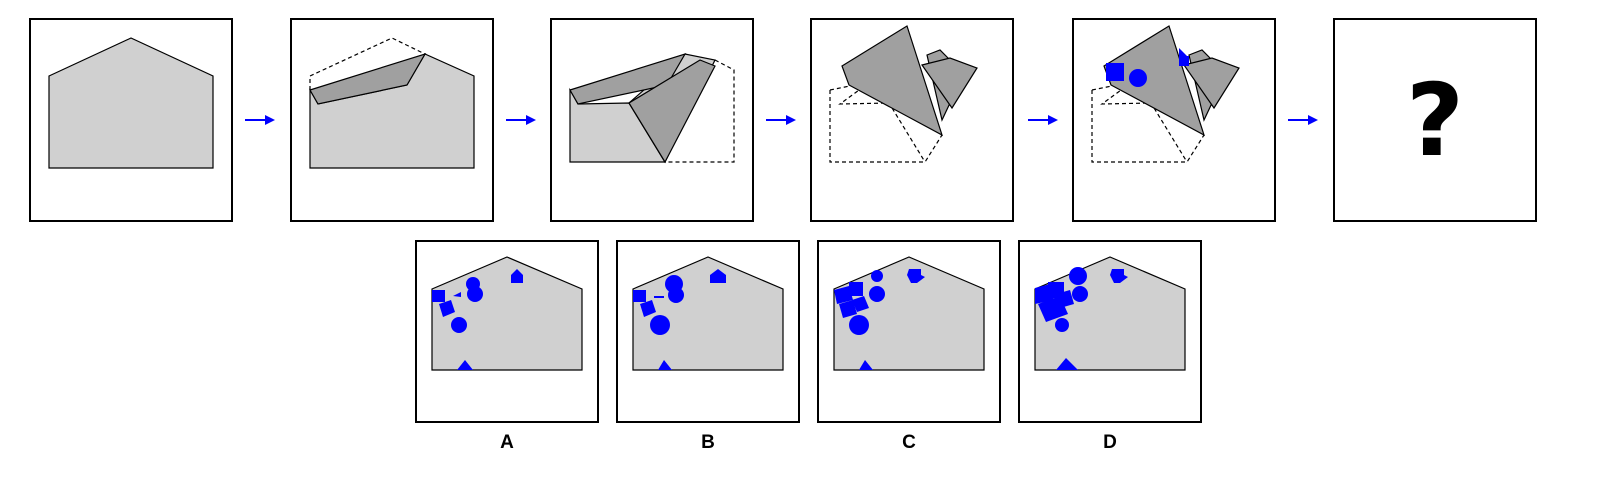  What do you see at coordinates (131, 103) in the screenshot?
I see `step-1-figure` at bounding box center [131, 103].